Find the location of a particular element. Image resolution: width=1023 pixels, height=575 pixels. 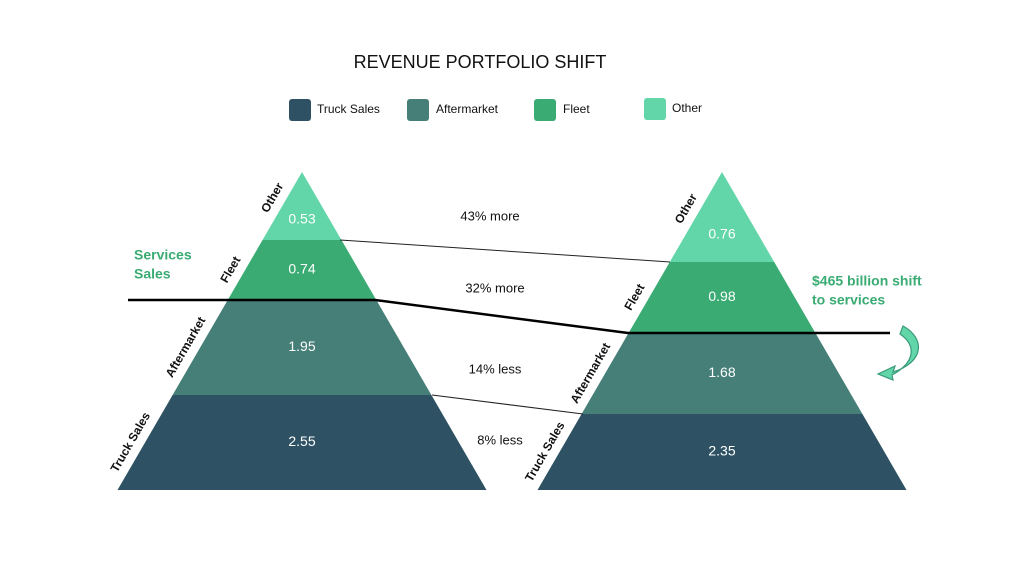

legend-label: Aftermarket is located at coordinates (467, 109).